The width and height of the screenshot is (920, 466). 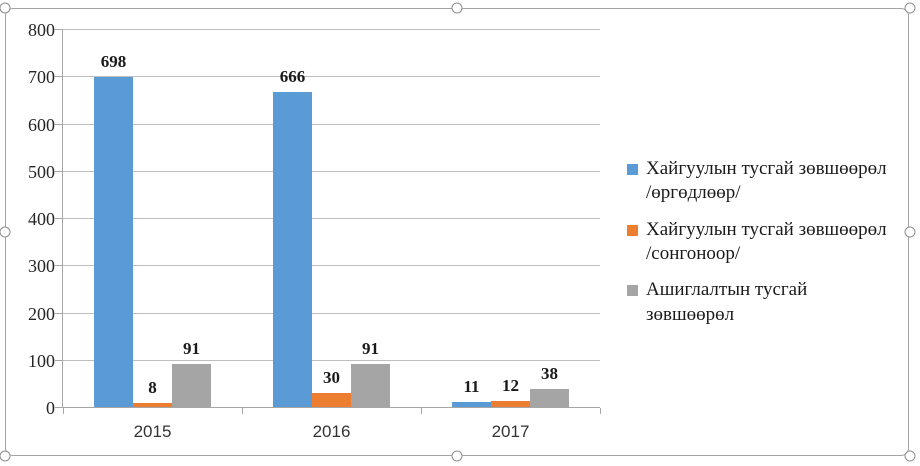 I want to click on data-label-series2-2015: 8, so click(x=152, y=388).